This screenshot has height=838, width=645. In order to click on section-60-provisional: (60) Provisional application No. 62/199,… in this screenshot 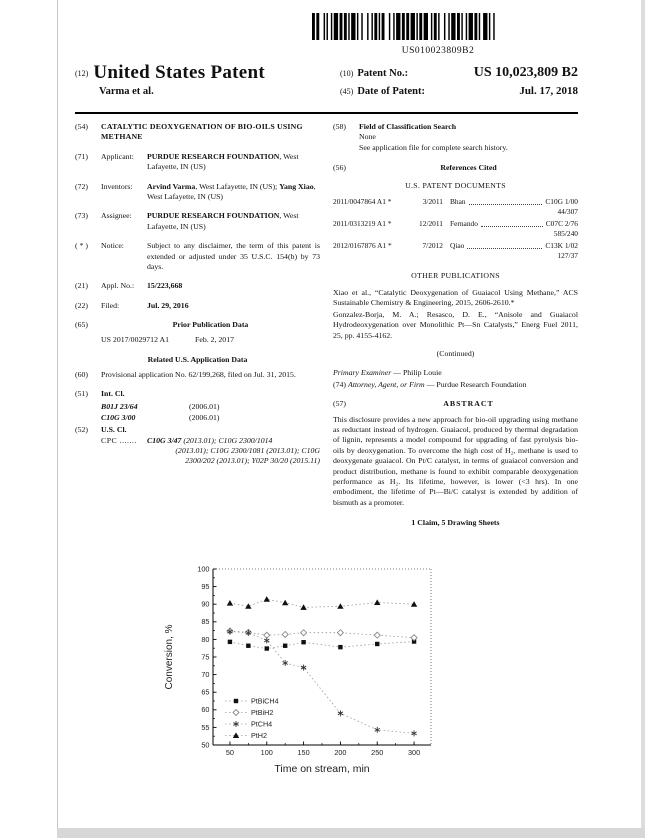, I will do `click(197, 375)`.